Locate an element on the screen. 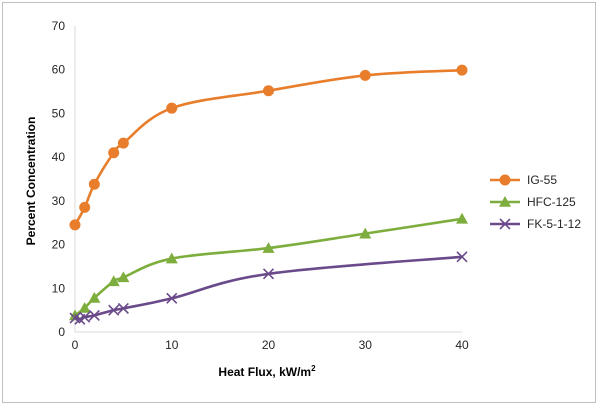 Image resolution: width=600 pixels, height=407 pixels. x-axis-ticks: 0 10 20 30 40 is located at coordinates (270, 345).